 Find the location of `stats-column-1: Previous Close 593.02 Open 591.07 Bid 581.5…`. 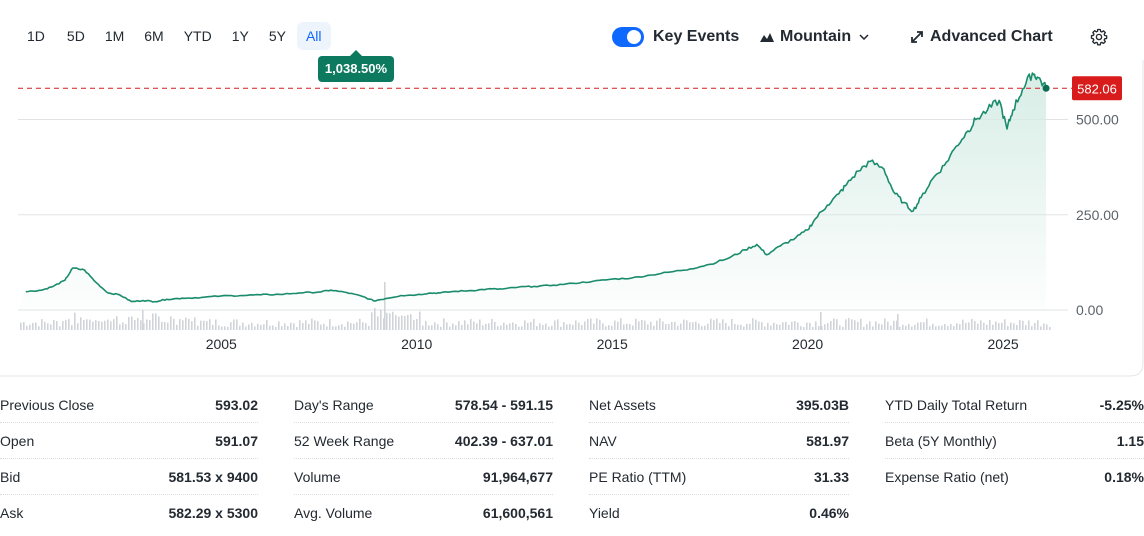

stats-column-1: Previous Close 593.02 Open 591.07 Bid 581.5… is located at coordinates (129, 459).